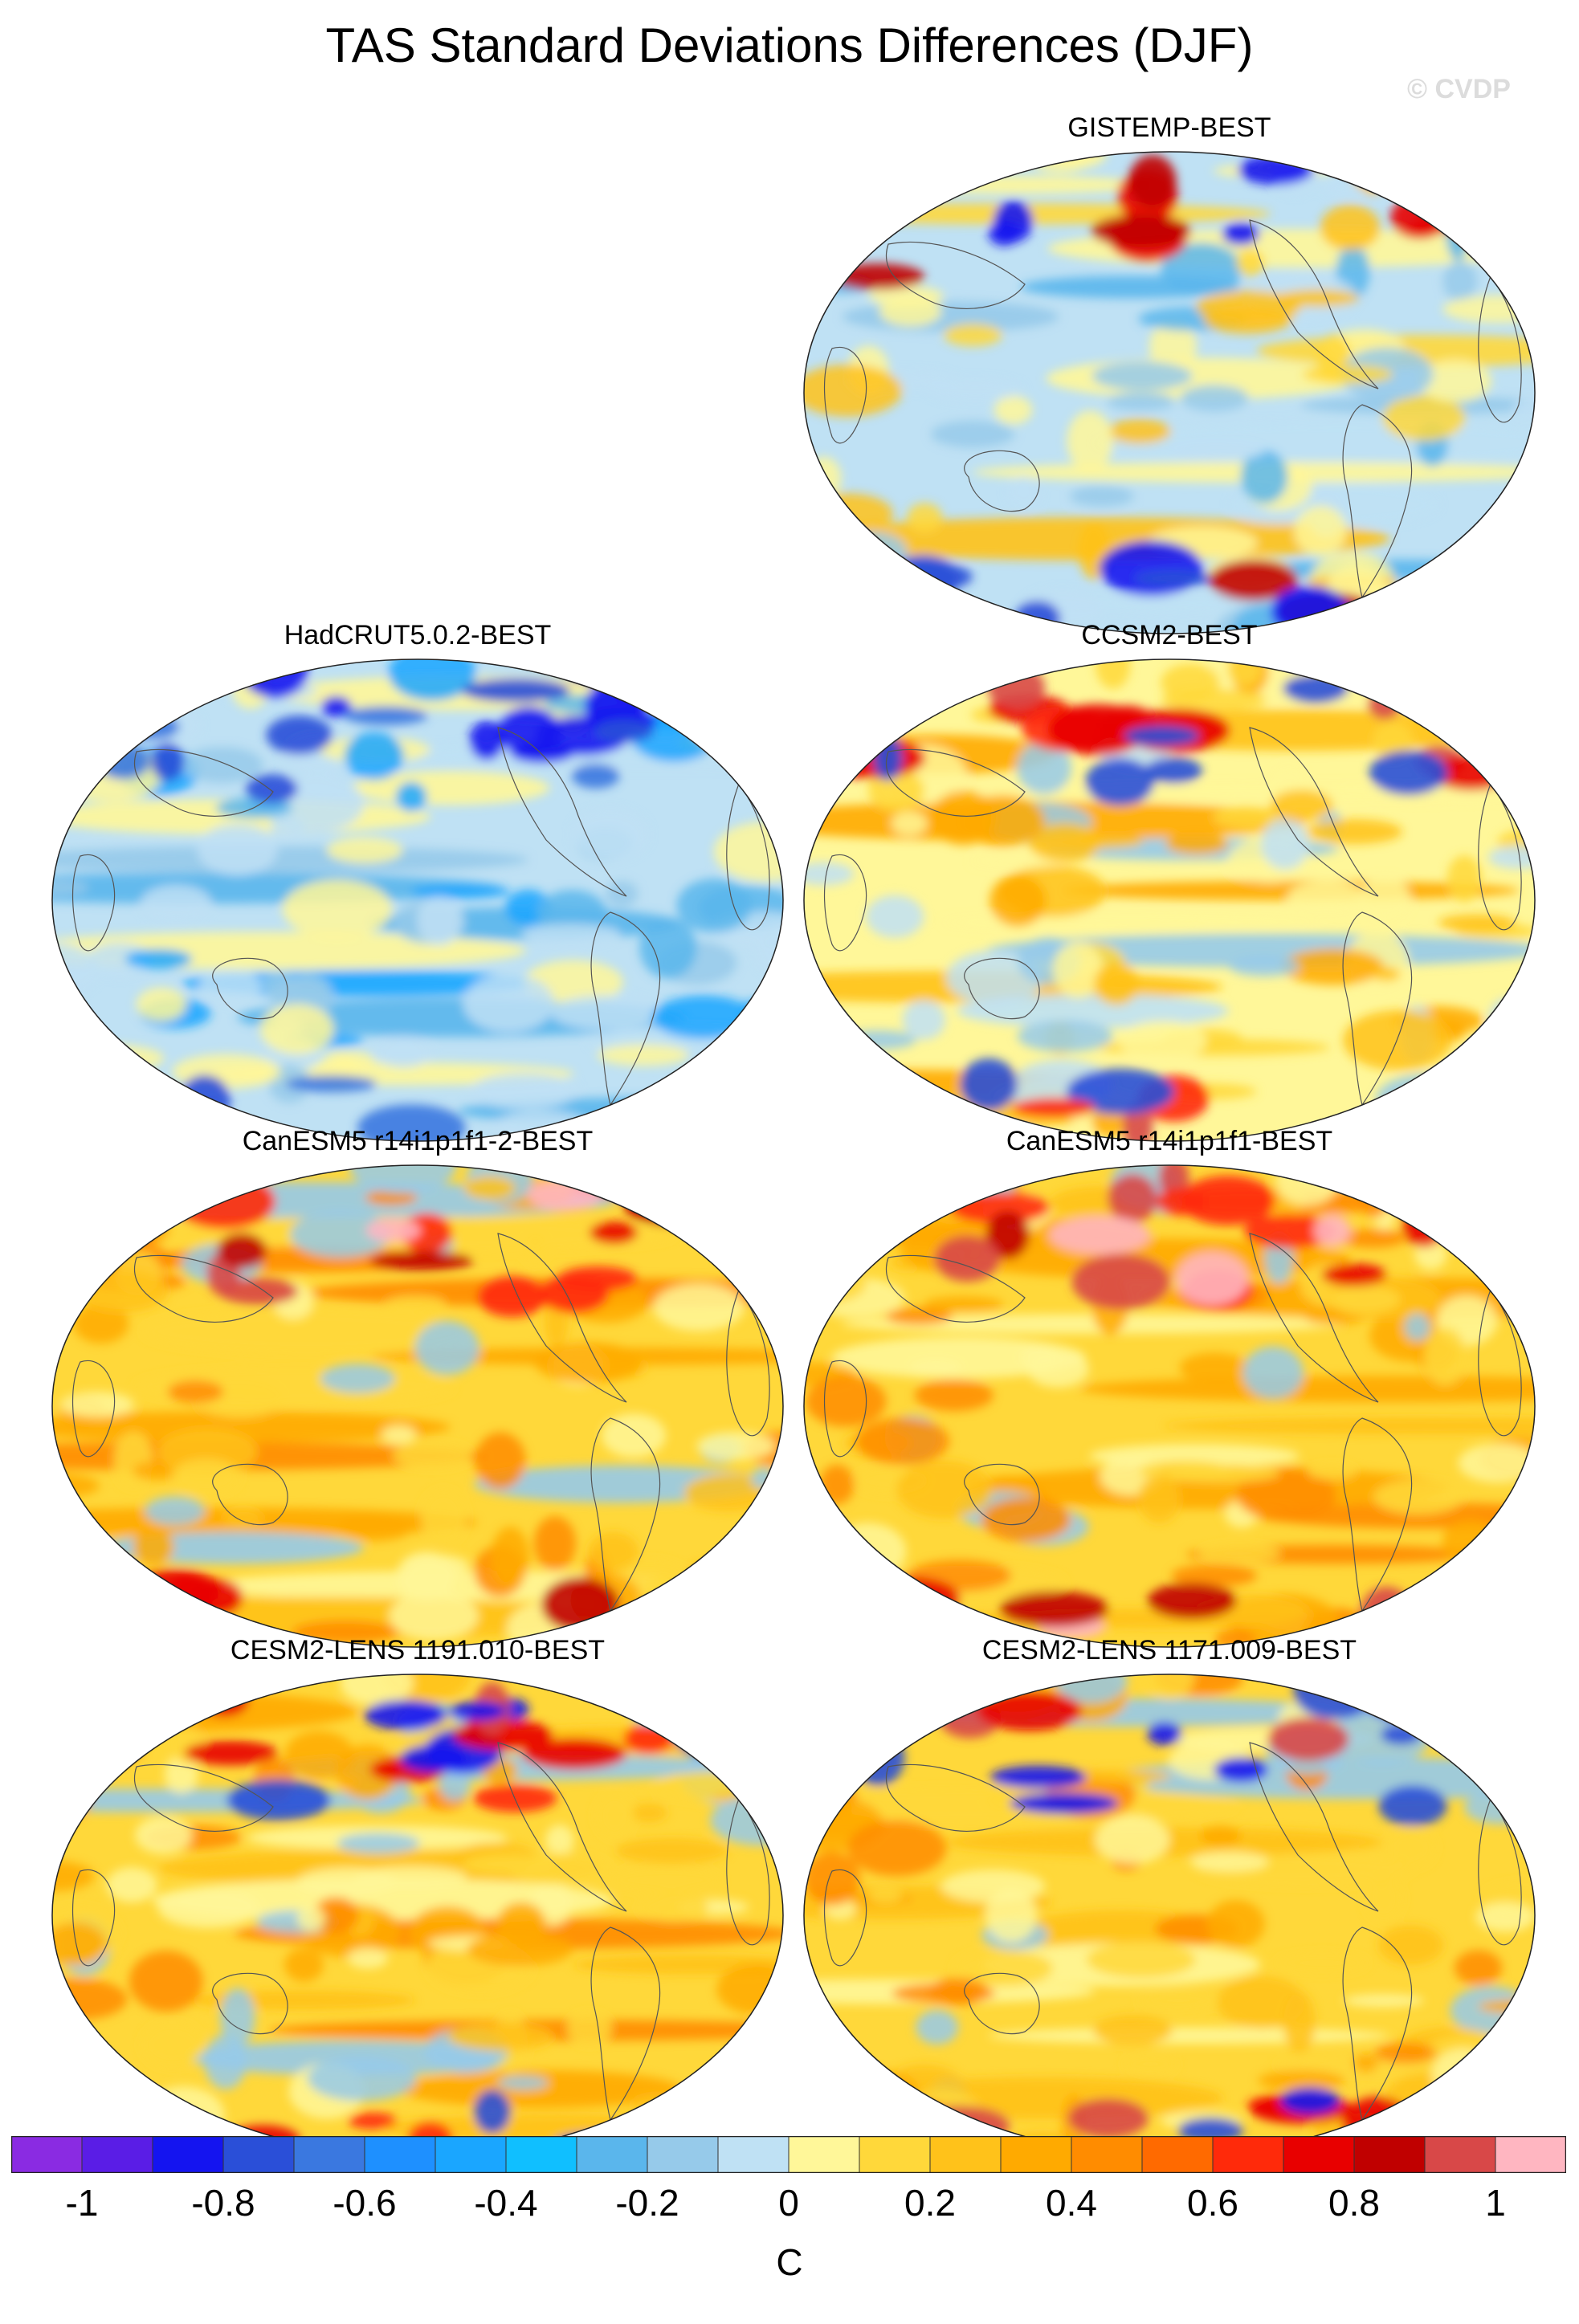  I want to click on colorbar-tick-labels: -1 -0.8 -0.6 -0.4 -0.2 0 0.2 0.4 0.6 0.8 1, so click(789, 2209).